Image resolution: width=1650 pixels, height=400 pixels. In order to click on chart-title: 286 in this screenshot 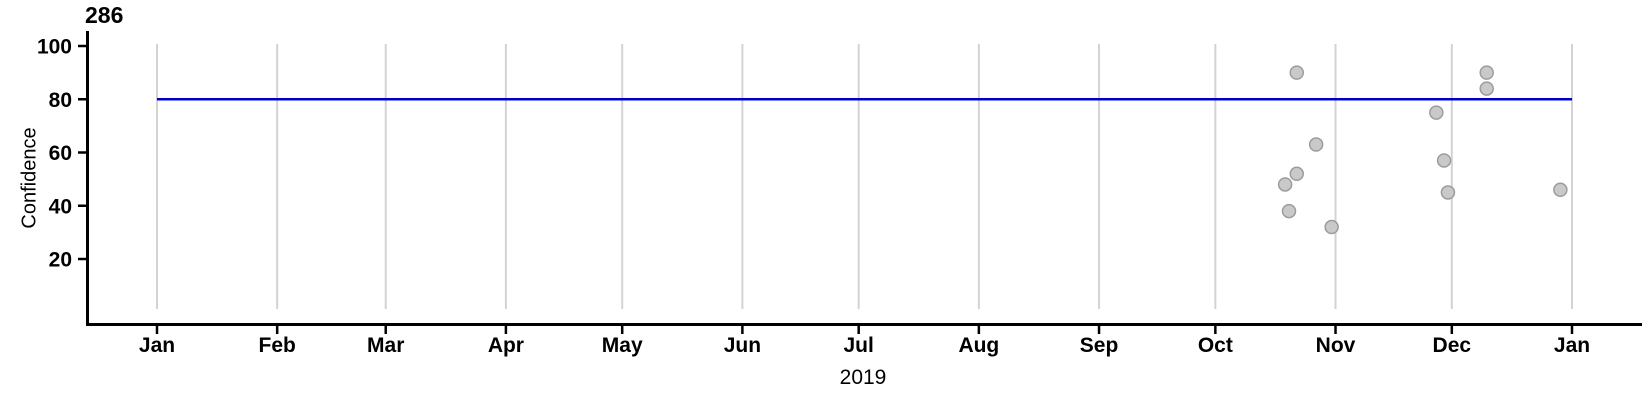, I will do `click(104, 15)`.